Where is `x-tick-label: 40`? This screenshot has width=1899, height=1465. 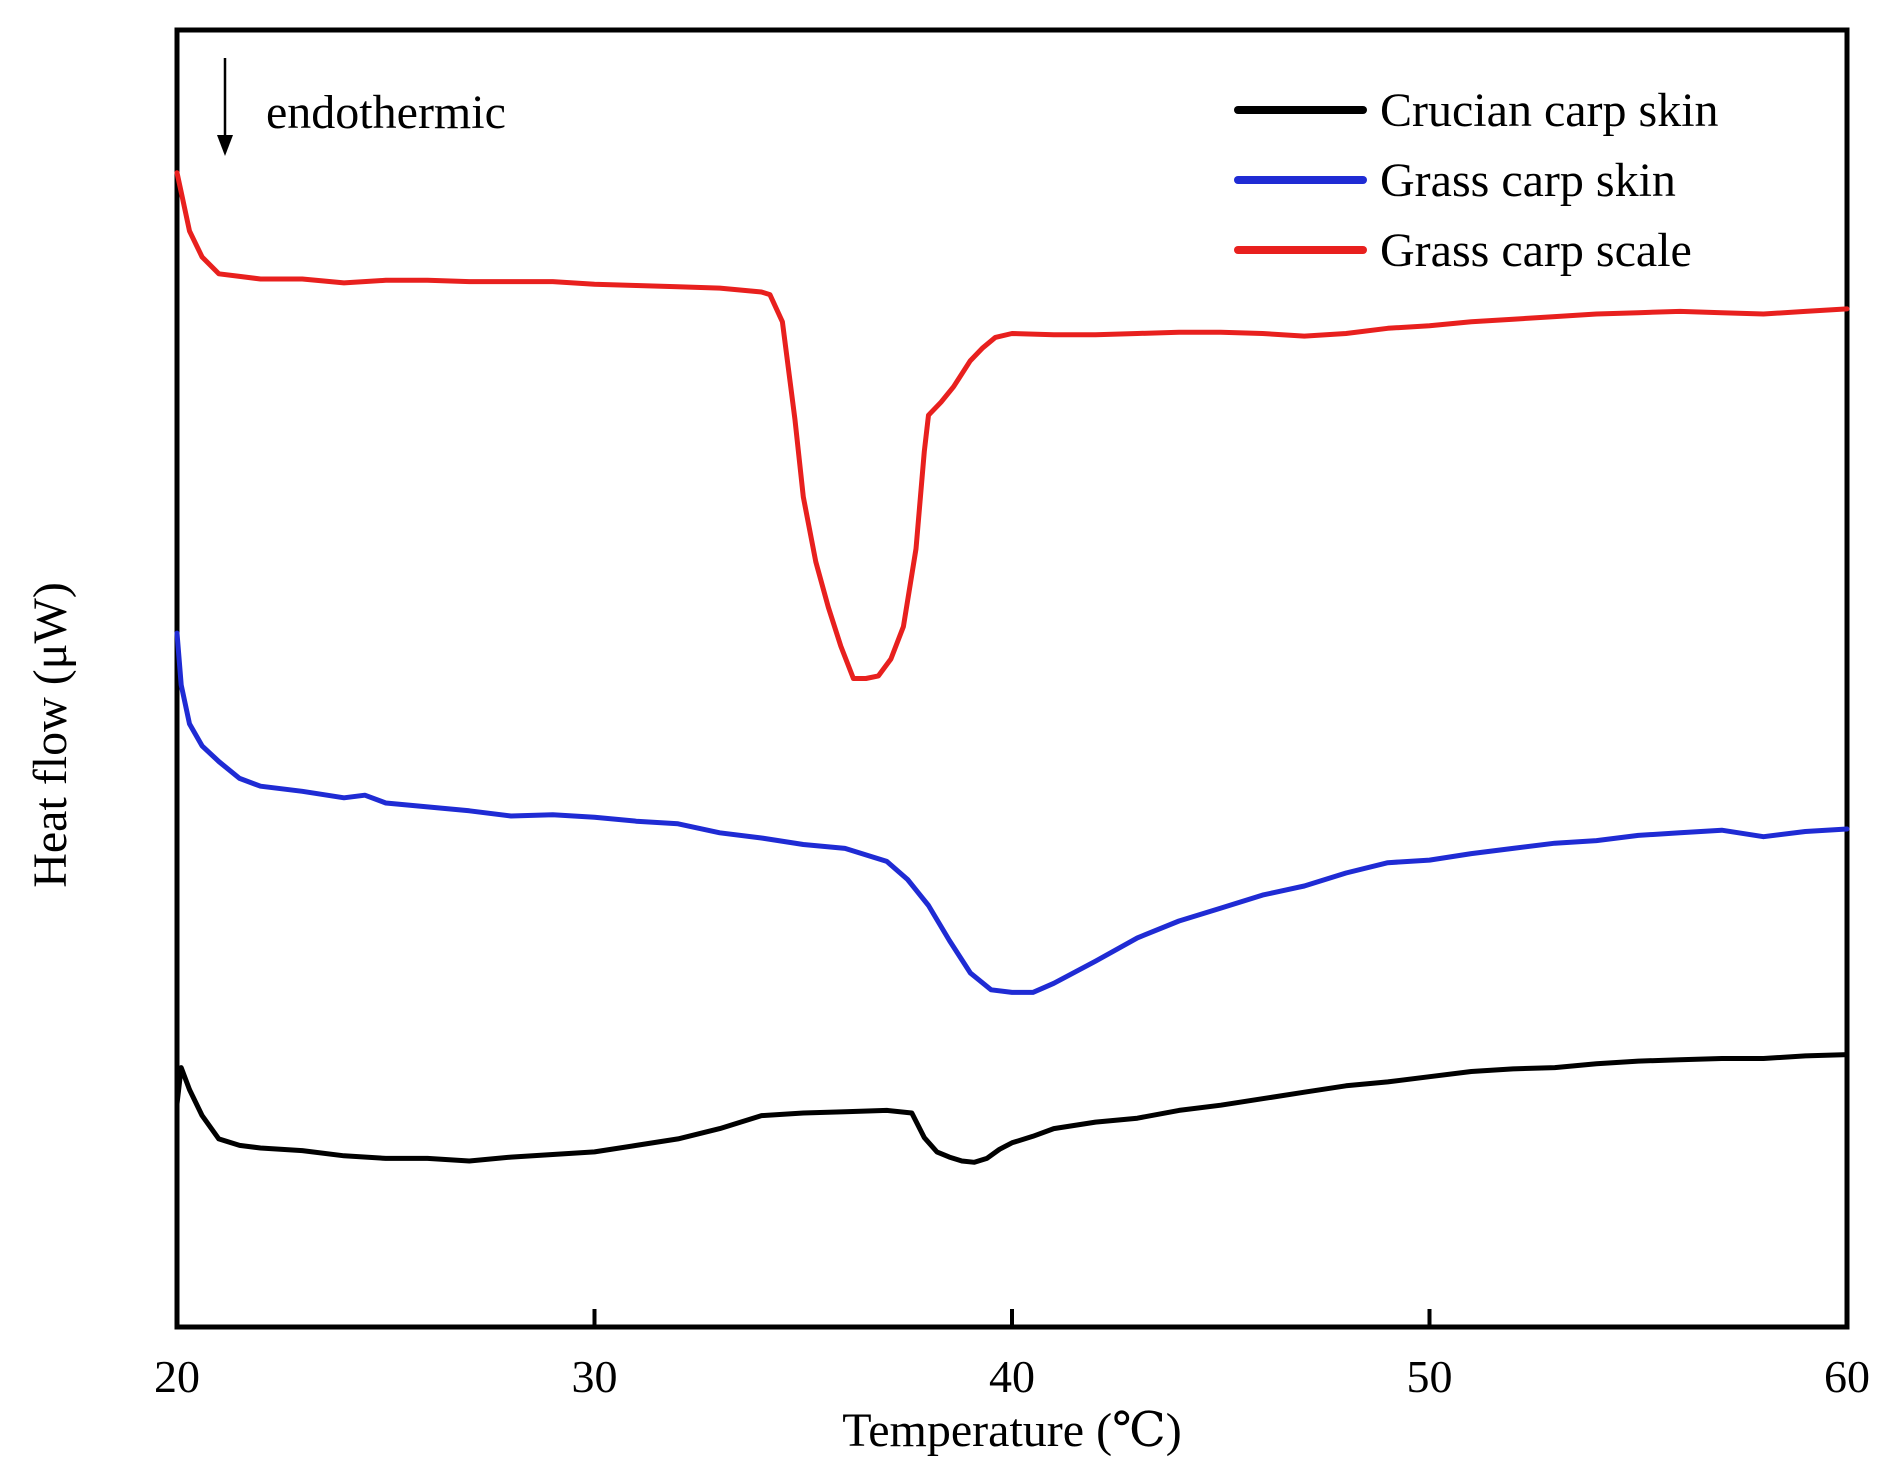
x-tick-label: 40 is located at coordinates (1012, 1376).